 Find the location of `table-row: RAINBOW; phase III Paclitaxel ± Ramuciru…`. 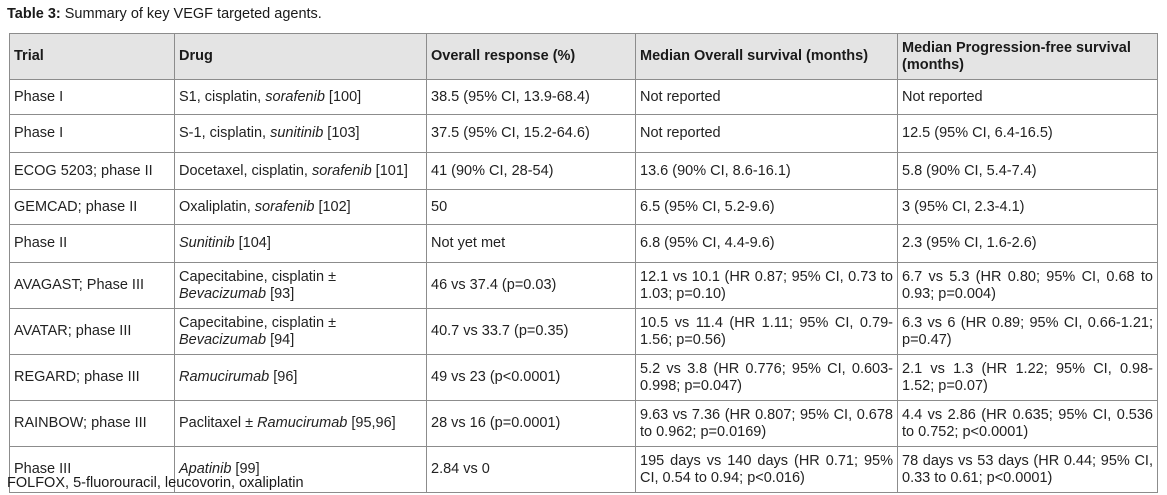

table-row: RAINBOW; phase III Paclitaxel ± Ramuciru… is located at coordinates (583, 423).